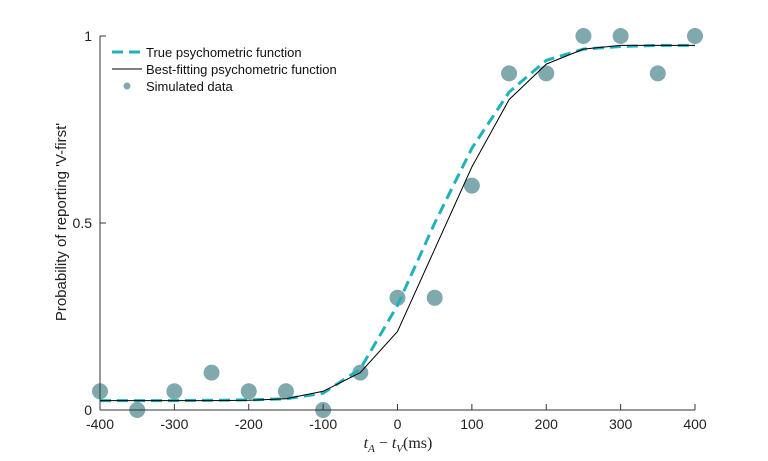 The height and width of the screenshot is (461, 768). I want to click on legend-label: True psychometric function, so click(224, 52).